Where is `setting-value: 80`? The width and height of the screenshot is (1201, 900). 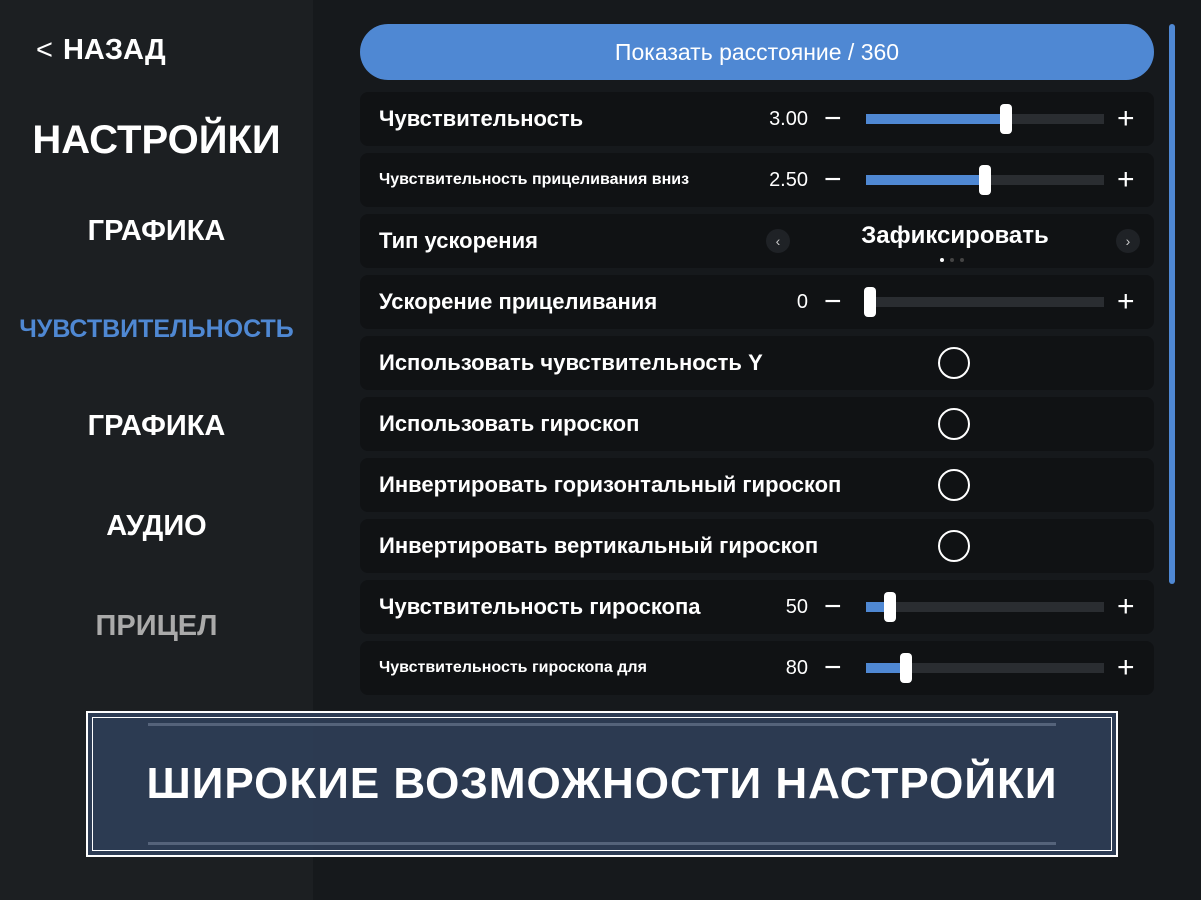
setting-value: 80 is located at coordinates (796, 668).